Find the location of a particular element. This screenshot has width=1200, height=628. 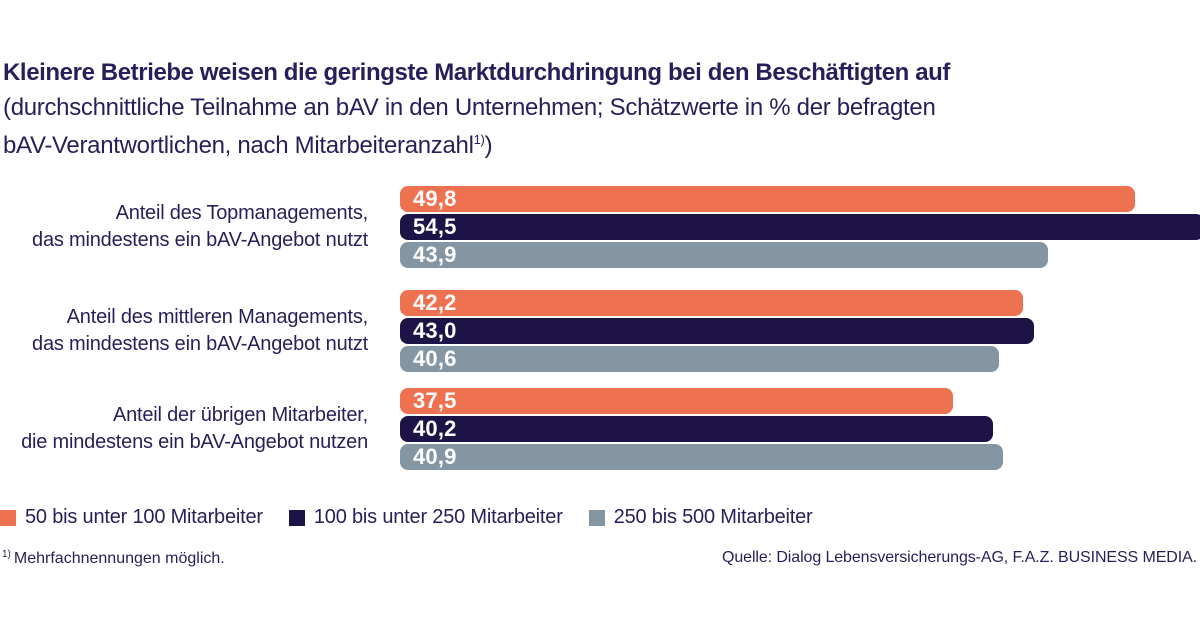

legend-item-50-100: 50 bis unter 100 Mitarbeiter is located at coordinates (131, 517).